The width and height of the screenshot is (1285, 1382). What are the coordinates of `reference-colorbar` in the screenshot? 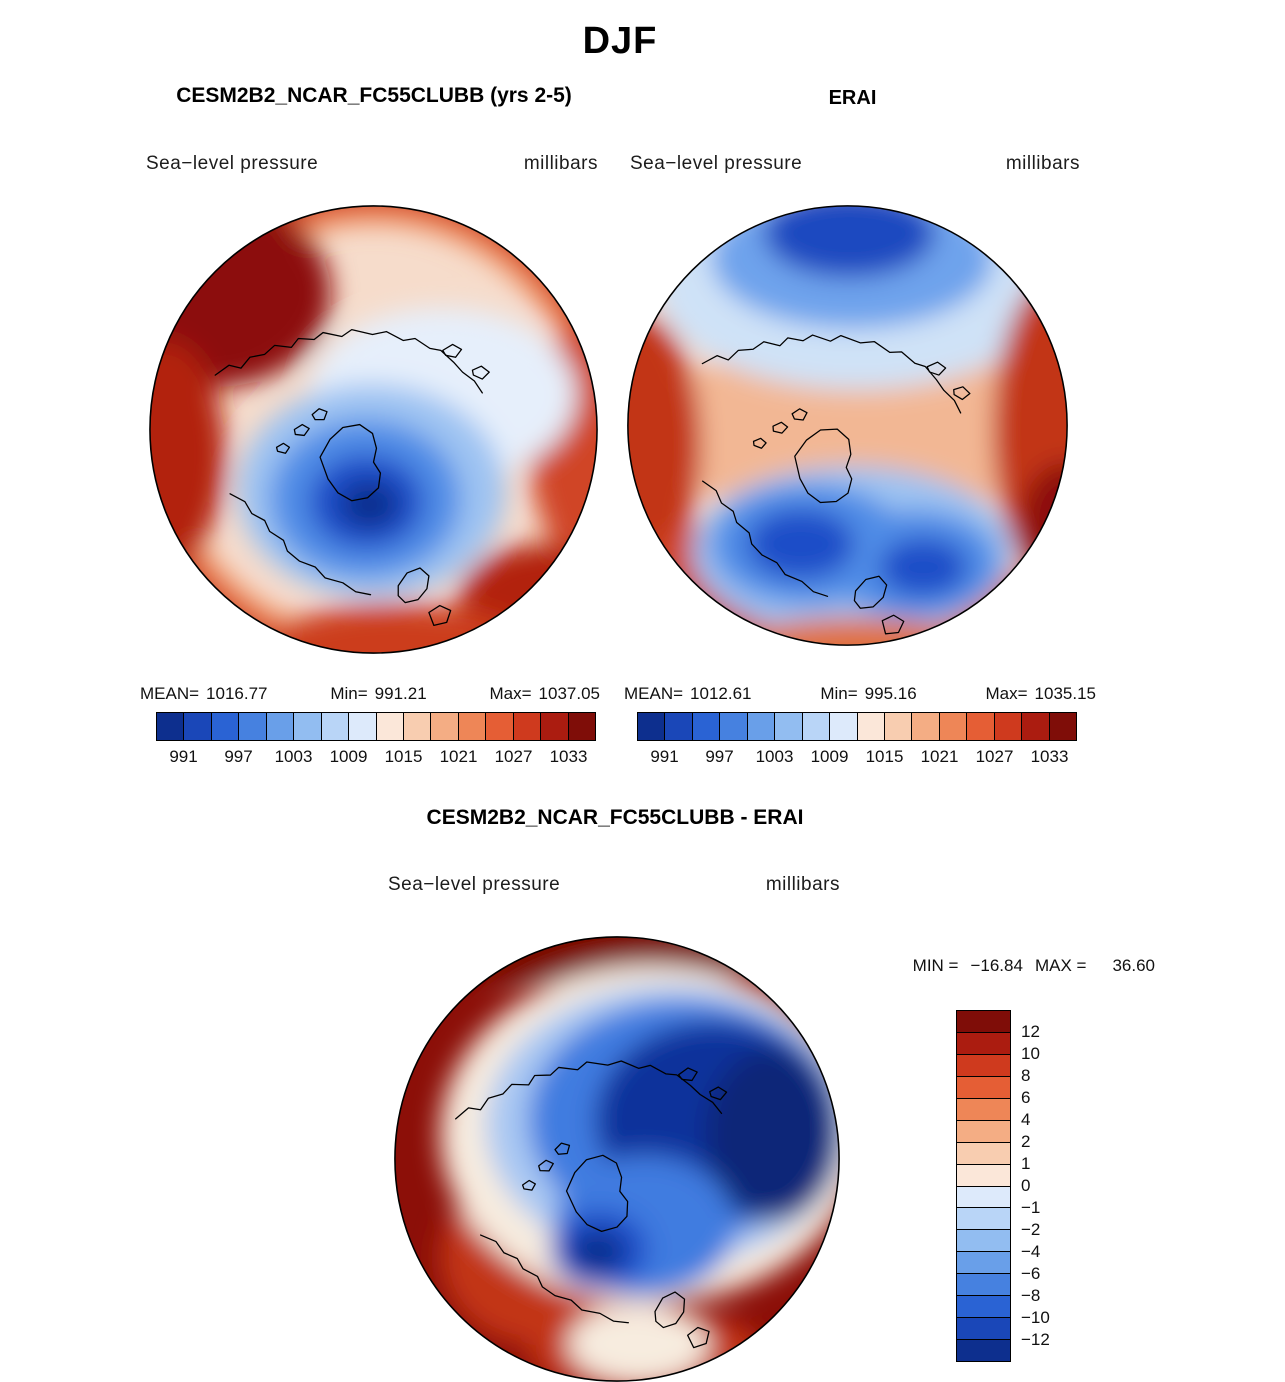 It's located at (857, 726).